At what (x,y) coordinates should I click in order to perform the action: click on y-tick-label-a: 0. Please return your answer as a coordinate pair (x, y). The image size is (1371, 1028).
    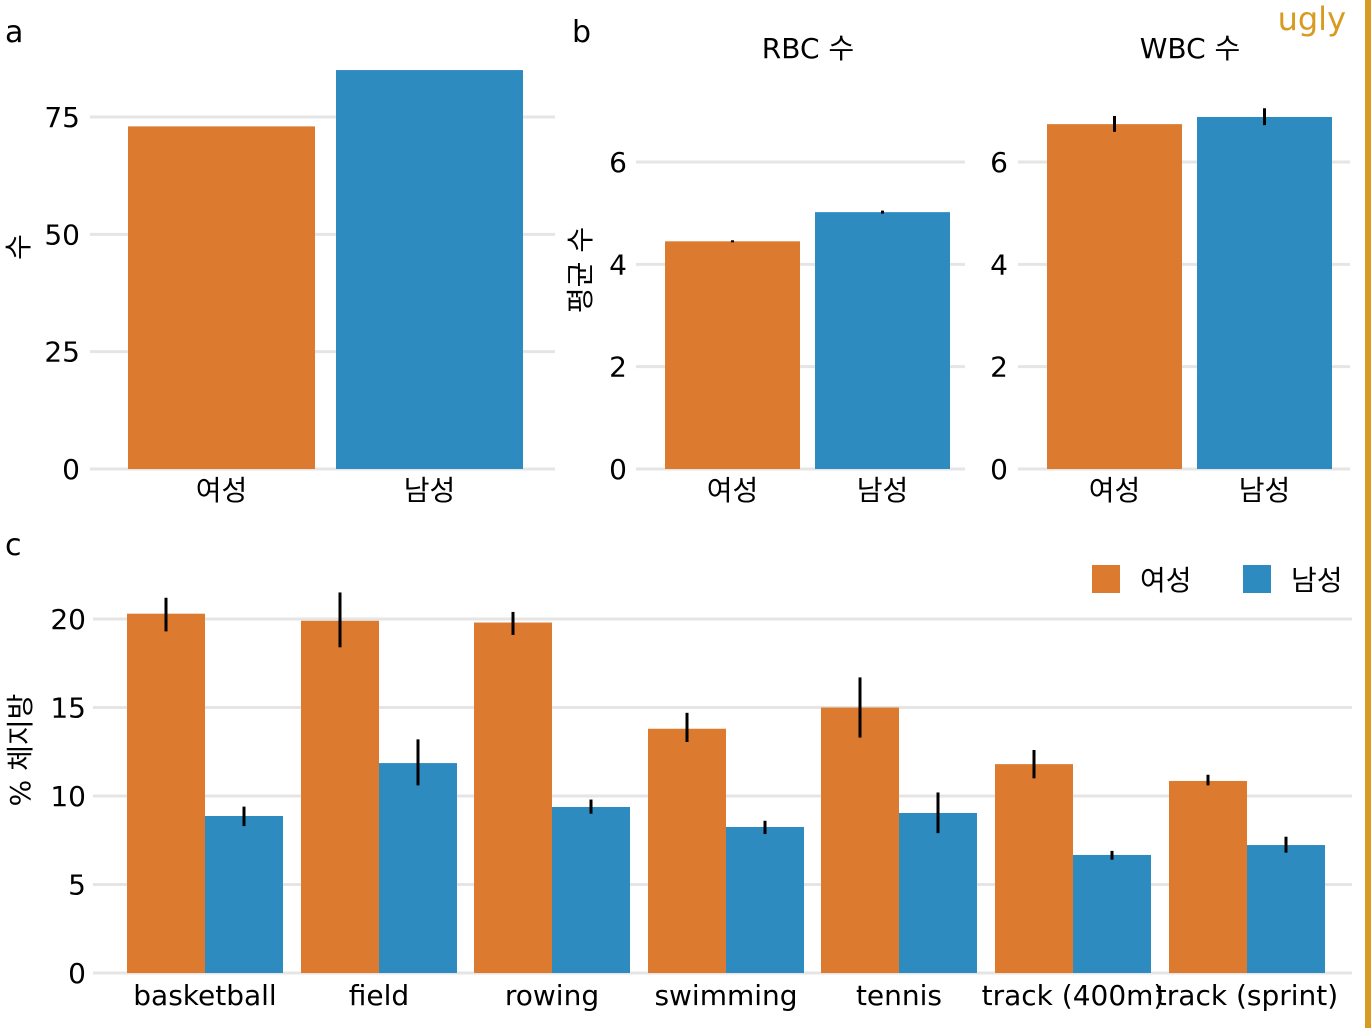
    Looking at the image, I should click on (71, 469).